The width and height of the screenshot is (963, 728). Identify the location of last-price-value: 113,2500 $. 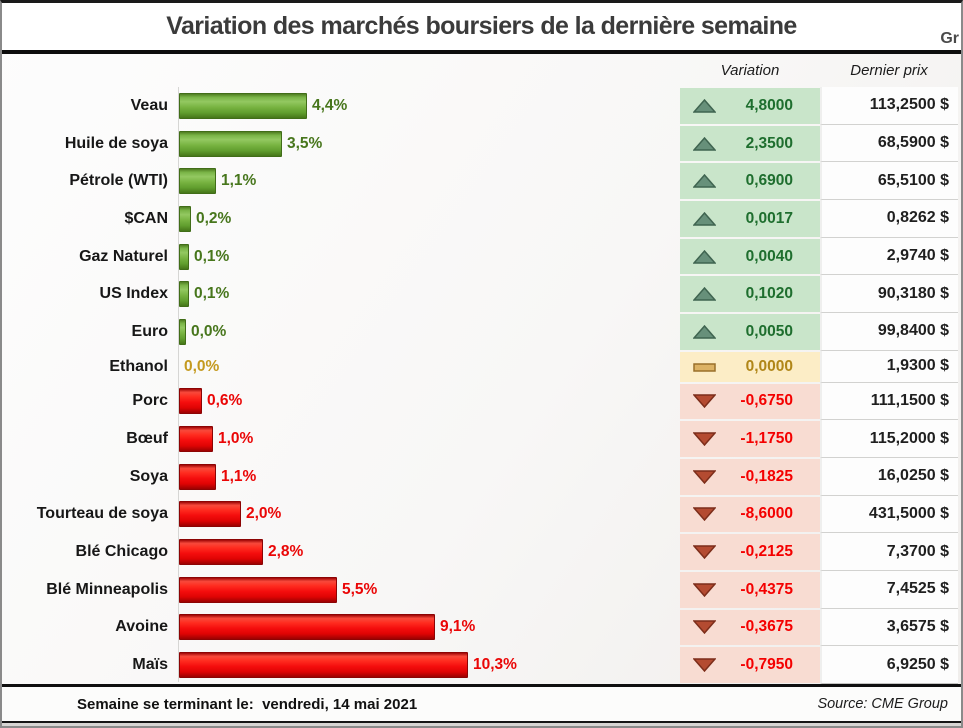
(889, 106).